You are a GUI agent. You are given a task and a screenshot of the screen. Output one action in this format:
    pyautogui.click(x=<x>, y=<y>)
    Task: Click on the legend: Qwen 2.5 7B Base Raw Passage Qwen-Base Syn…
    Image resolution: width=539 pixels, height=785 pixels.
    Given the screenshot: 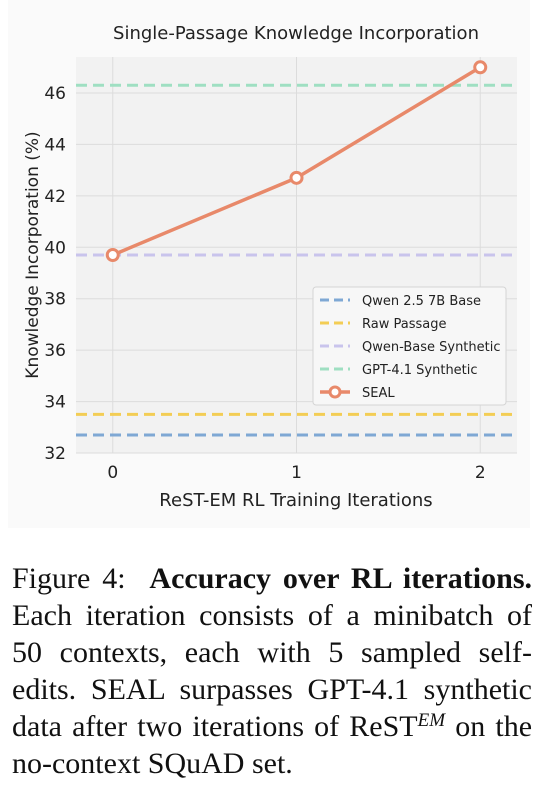 What is the action you would take?
    pyautogui.click(x=409, y=346)
    